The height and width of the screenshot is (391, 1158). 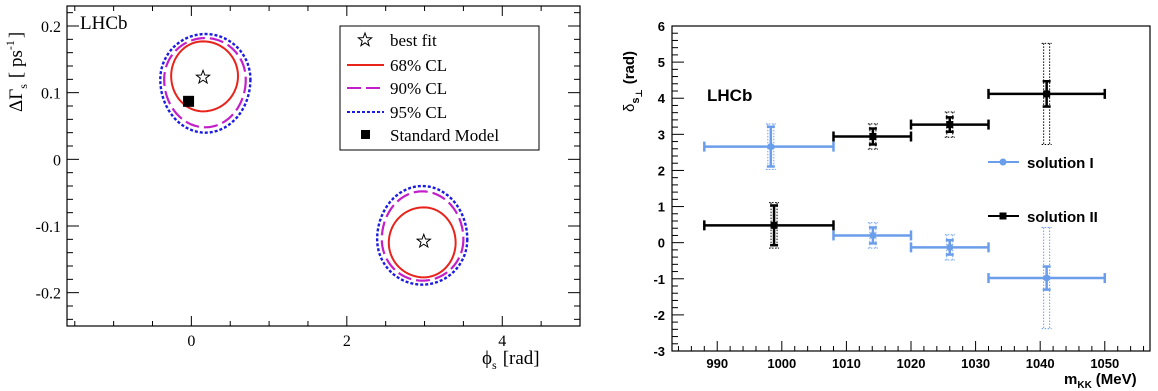 What do you see at coordinates (521, 358) in the screenshot?
I see `left-xlabel-unit: [rad]` at bounding box center [521, 358].